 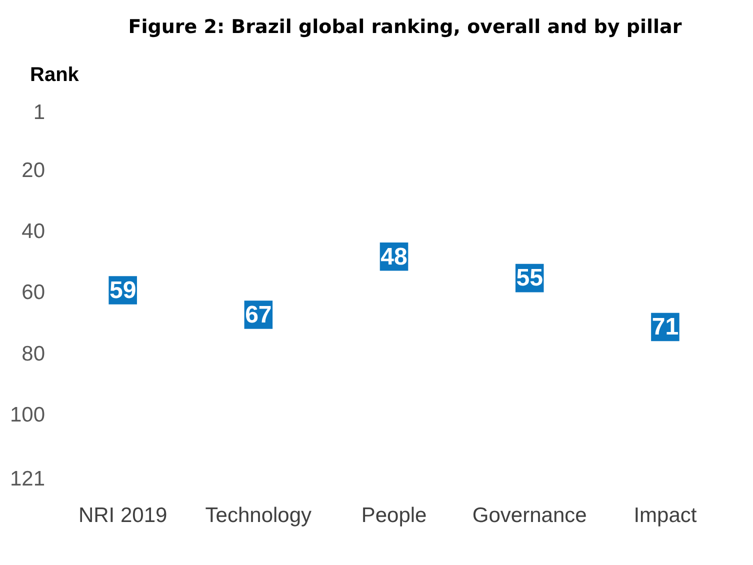 I want to click on y-tick-label: 1, so click(x=39, y=112).